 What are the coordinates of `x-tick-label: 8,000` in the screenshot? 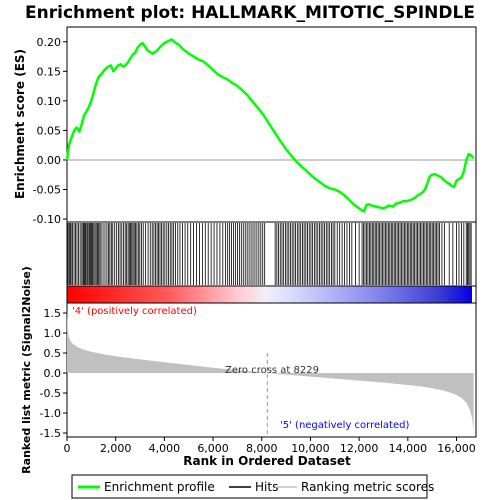 It's located at (262, 448).